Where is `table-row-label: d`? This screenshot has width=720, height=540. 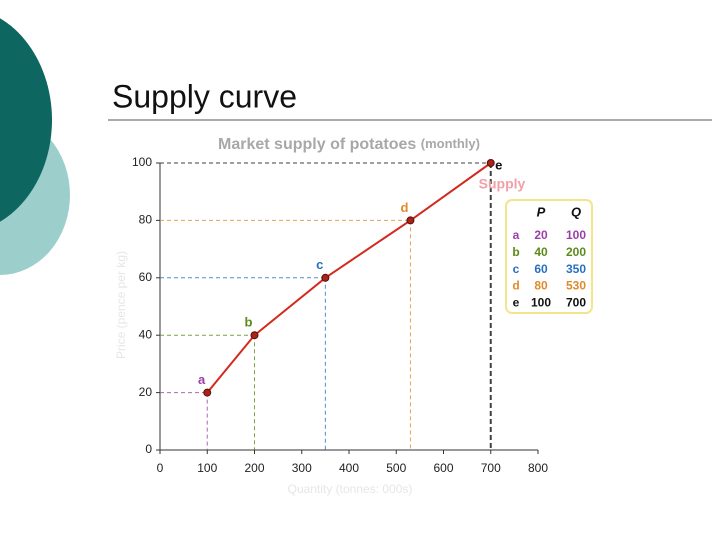
table-row-label: d is located at coordinates (515, 286).